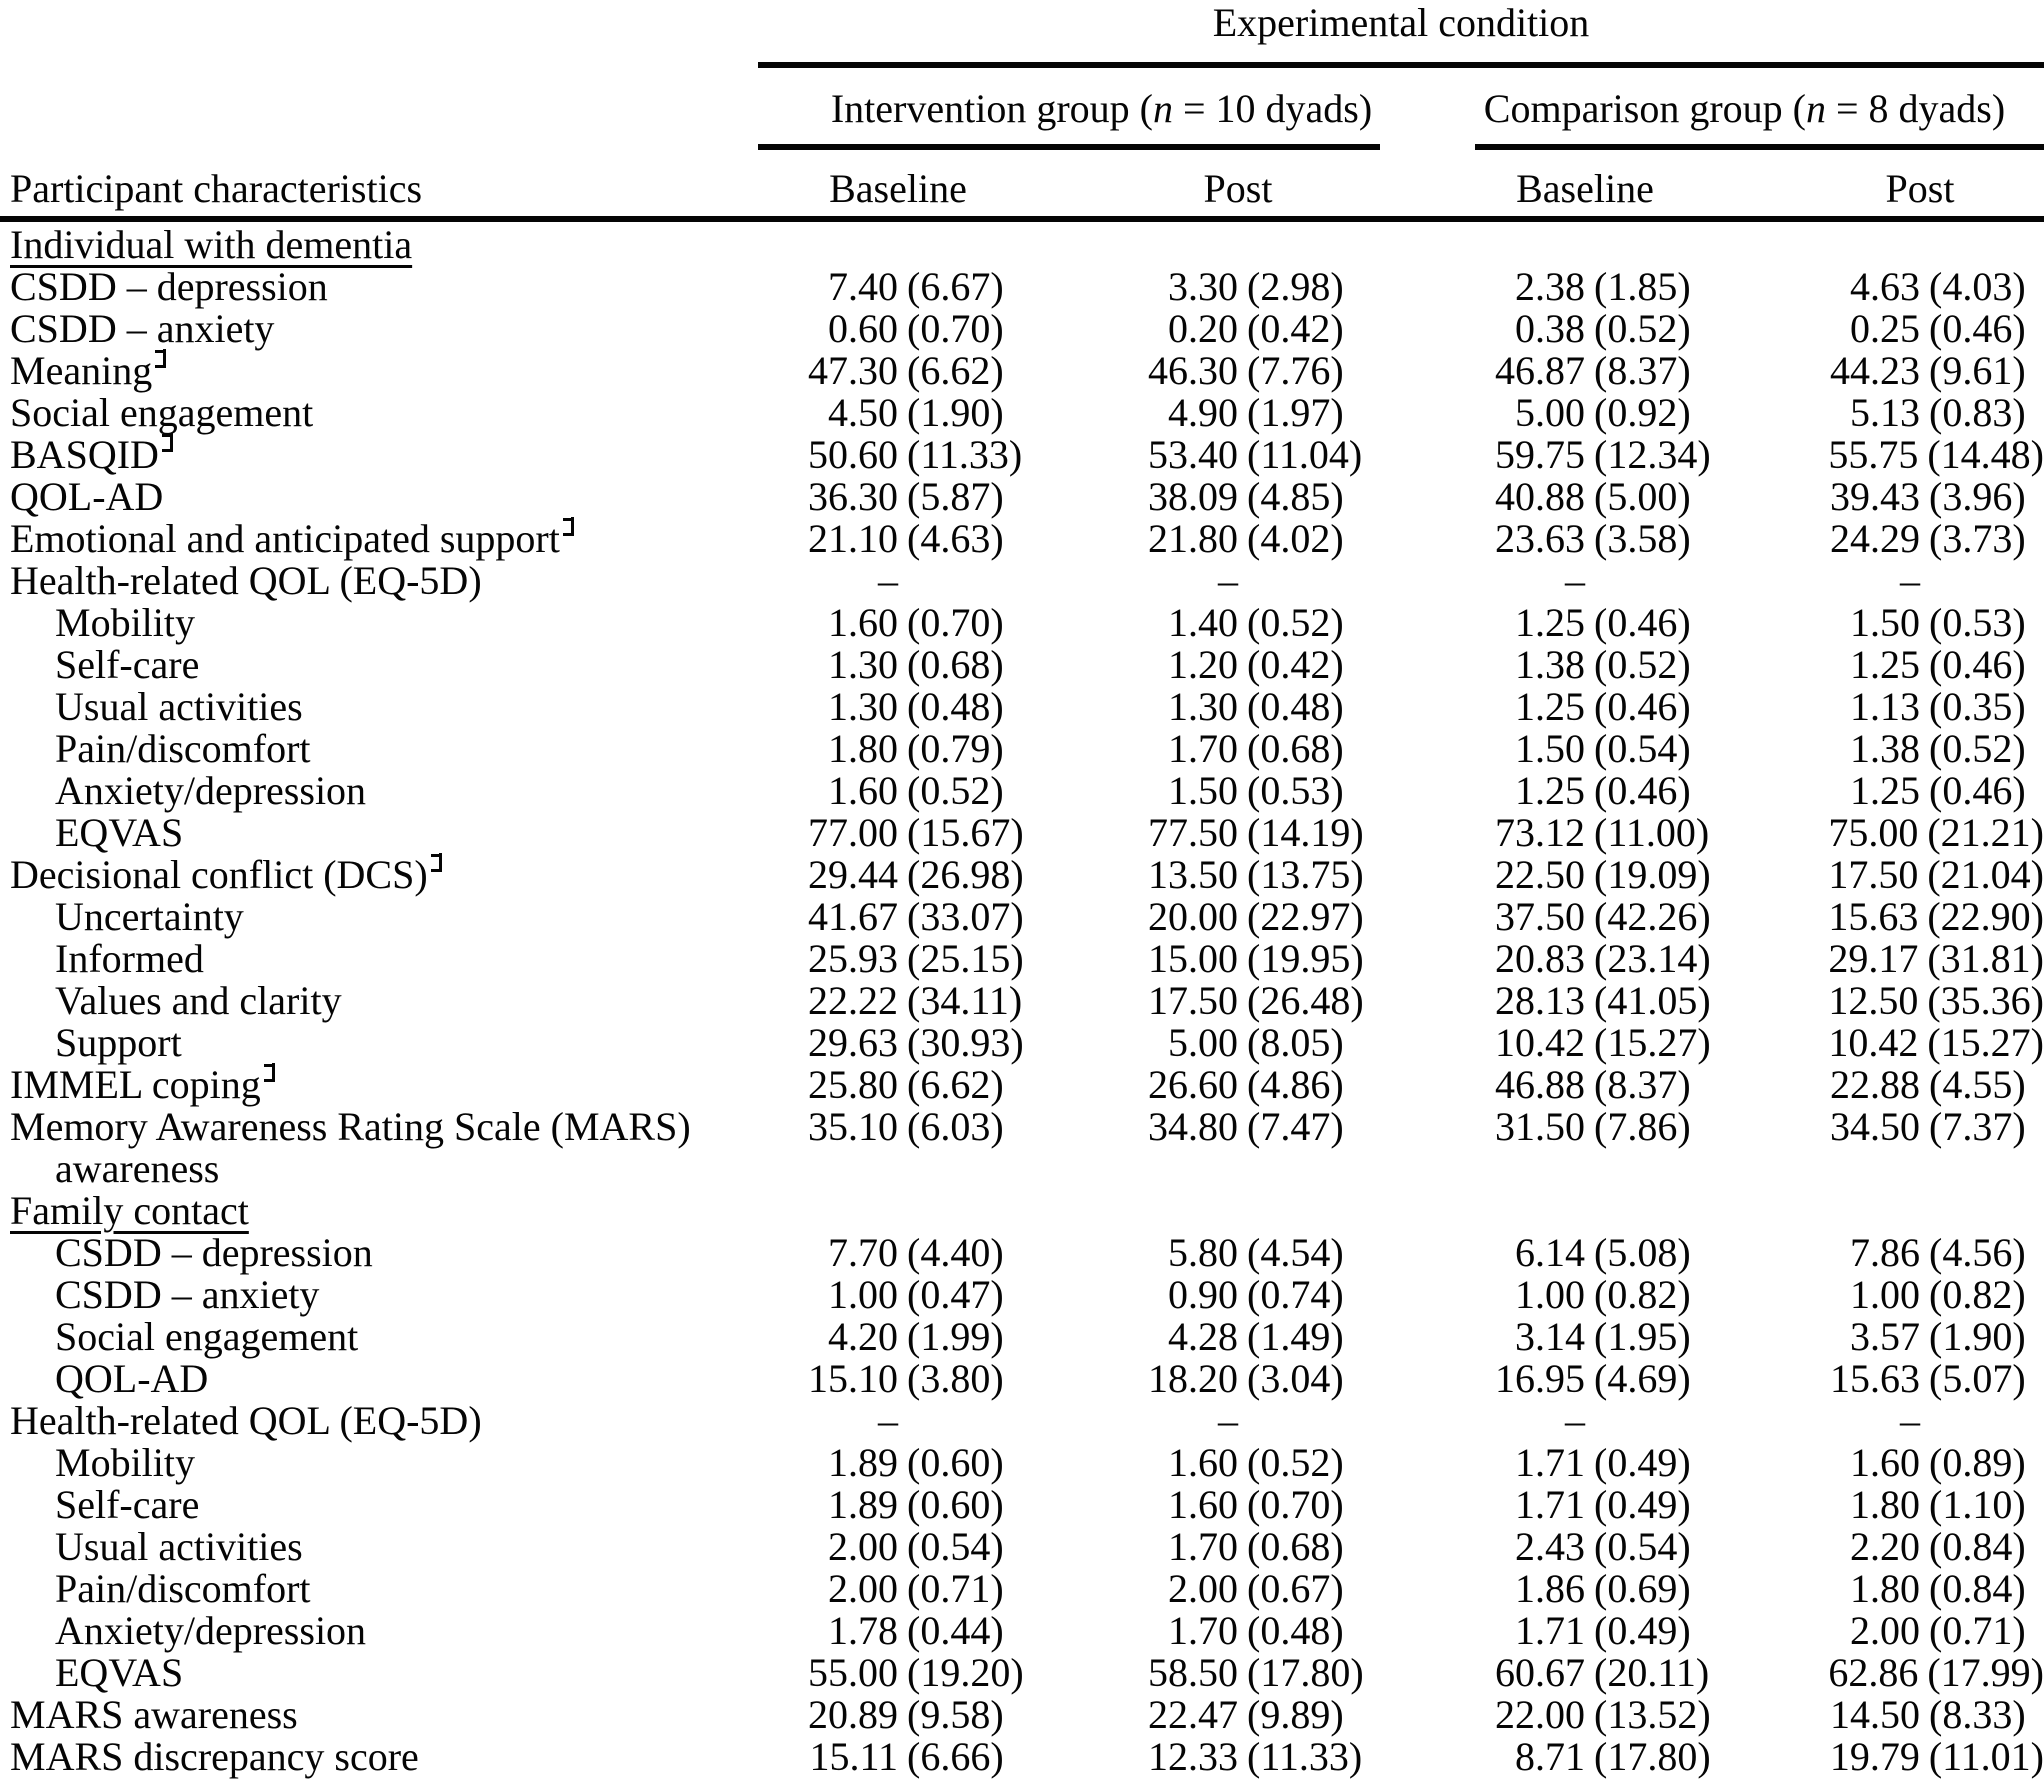 The height and width of the screenshot is (1785, 2044). I want to click on row-label: Social engagement, so click(207, 1336).